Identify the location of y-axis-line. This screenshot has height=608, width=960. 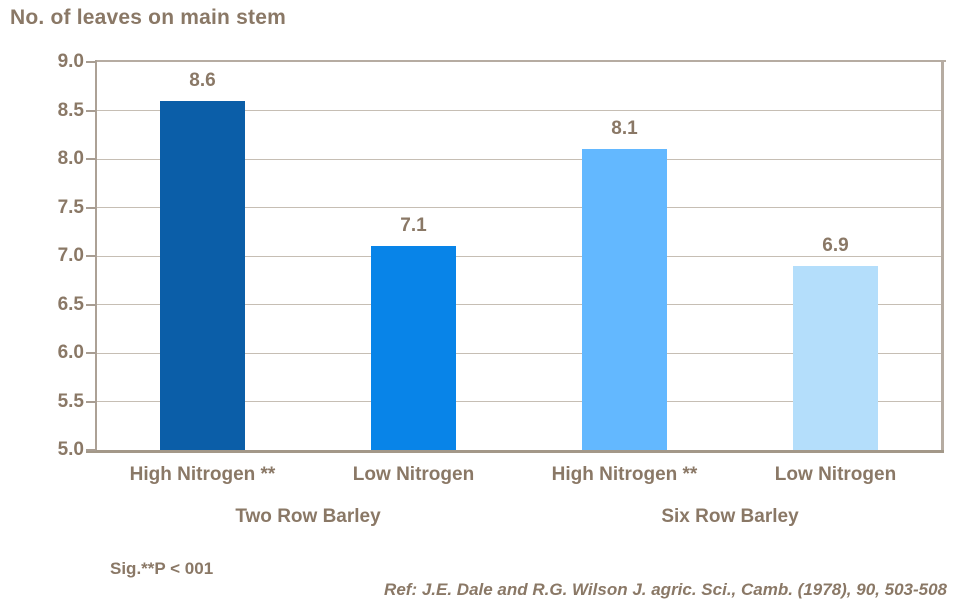
(96, 256).